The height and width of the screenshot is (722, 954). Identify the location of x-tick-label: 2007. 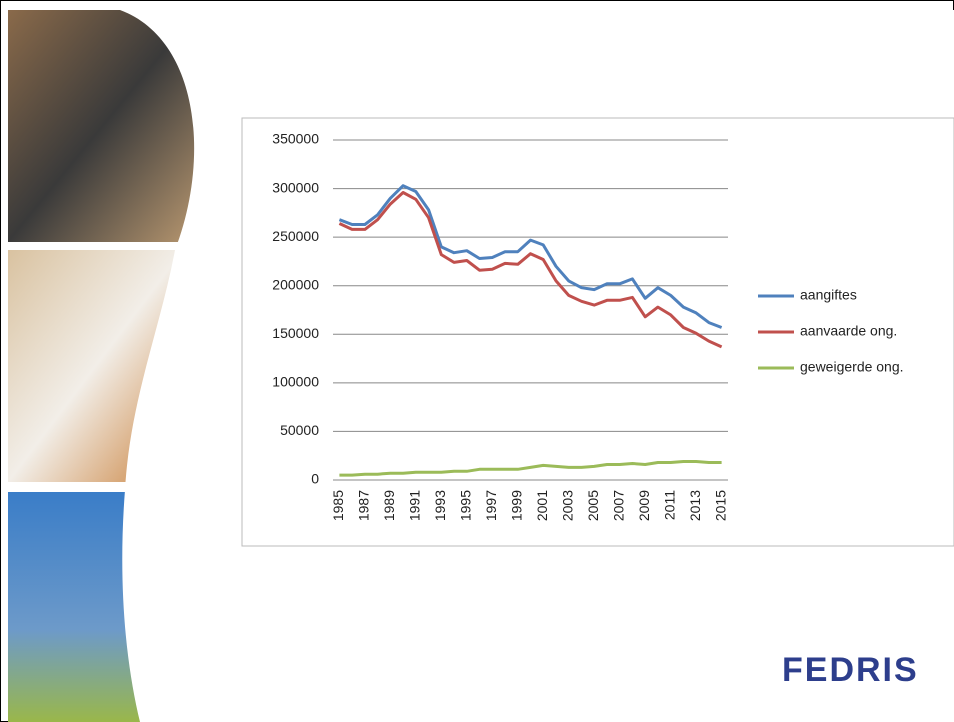
(618, 505).